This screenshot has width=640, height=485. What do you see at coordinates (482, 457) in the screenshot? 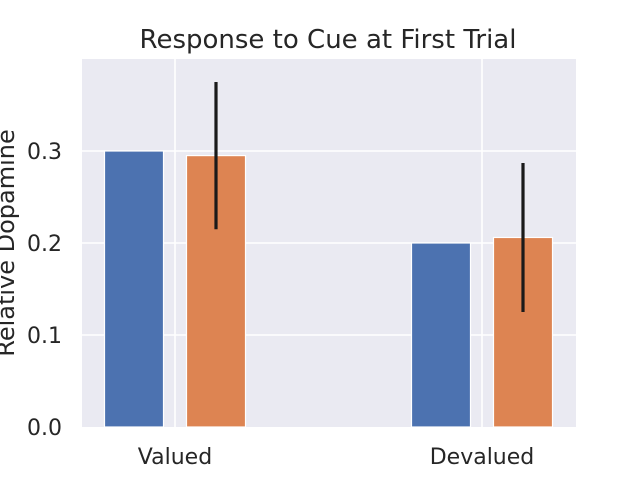
I see `x-tick-label: Devalued` at bounding box center [482, 457].